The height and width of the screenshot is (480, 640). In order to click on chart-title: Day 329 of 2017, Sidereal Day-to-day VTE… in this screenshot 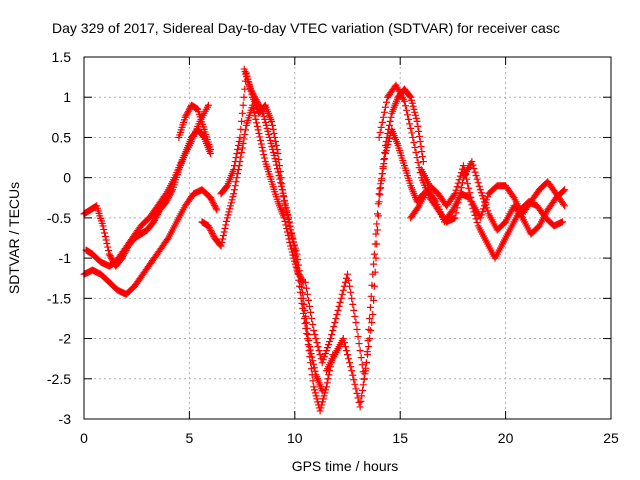, I will do `click(306, 28)`.